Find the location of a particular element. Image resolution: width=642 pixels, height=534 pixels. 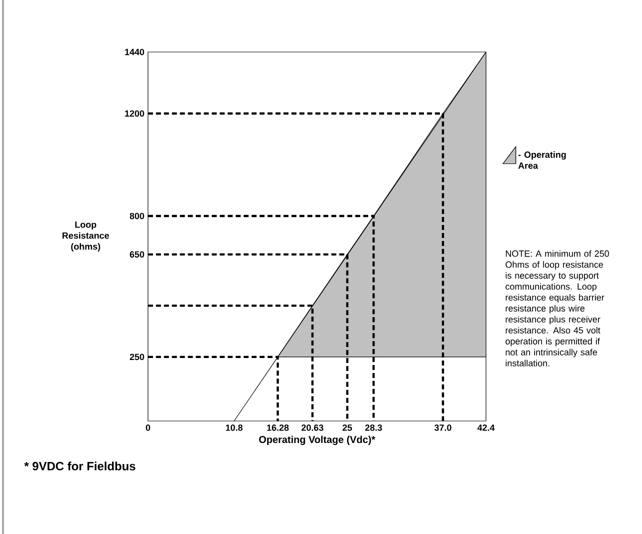

x-tick-label: 20.63 is located at coordinates (313, 427).